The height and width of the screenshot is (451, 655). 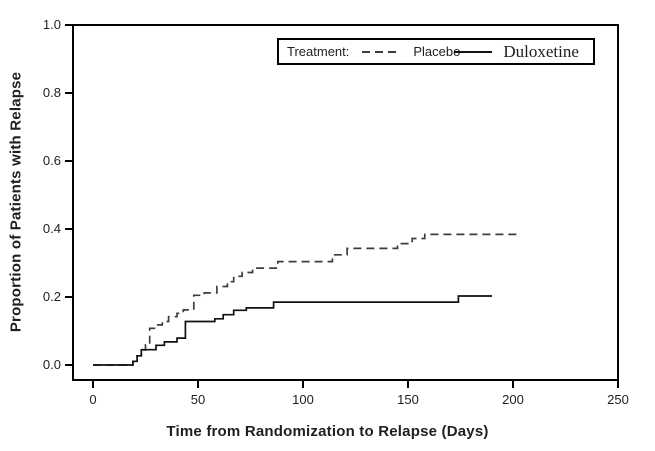 I want to click on x-tick-label: 150, so click(x=408, y=399).